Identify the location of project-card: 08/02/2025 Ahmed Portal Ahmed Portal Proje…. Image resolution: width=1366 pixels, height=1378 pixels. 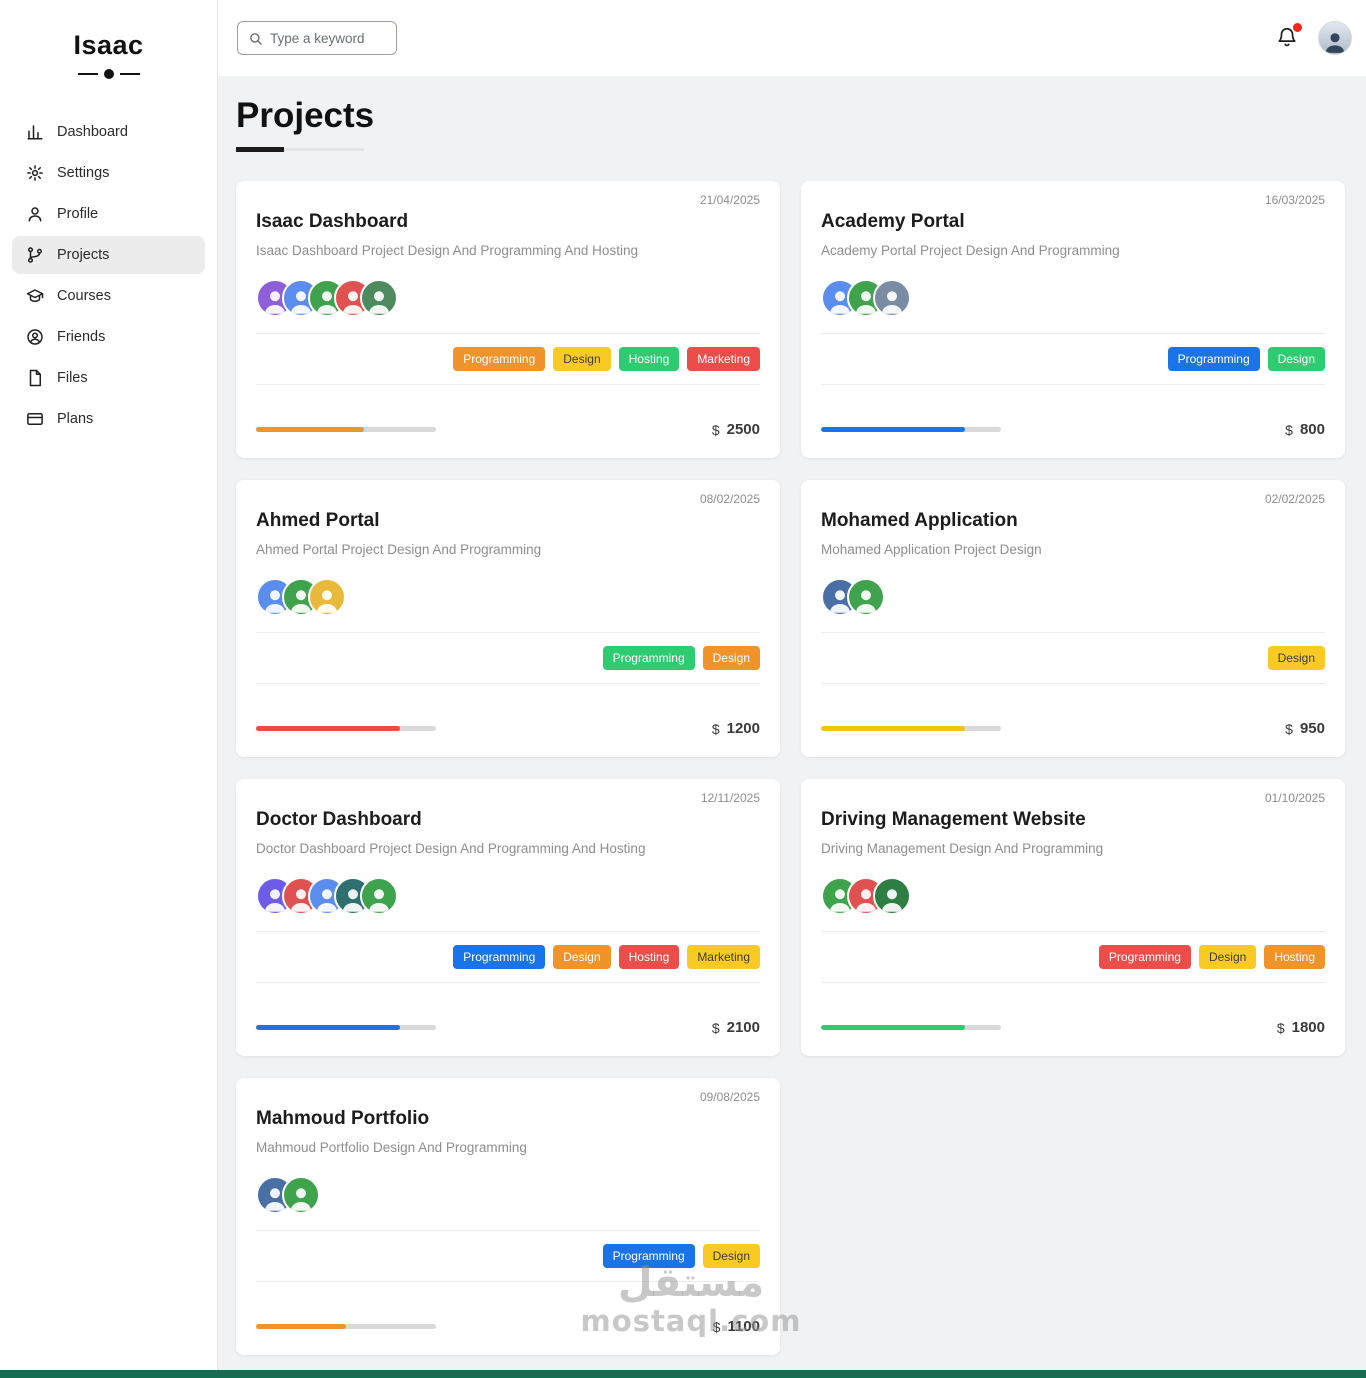
(508, 618).